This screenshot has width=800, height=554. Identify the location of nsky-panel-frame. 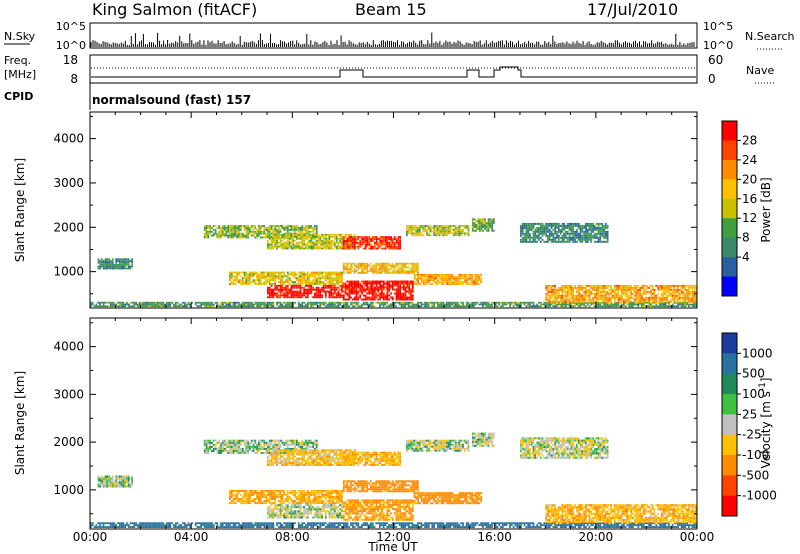
(393, 35).